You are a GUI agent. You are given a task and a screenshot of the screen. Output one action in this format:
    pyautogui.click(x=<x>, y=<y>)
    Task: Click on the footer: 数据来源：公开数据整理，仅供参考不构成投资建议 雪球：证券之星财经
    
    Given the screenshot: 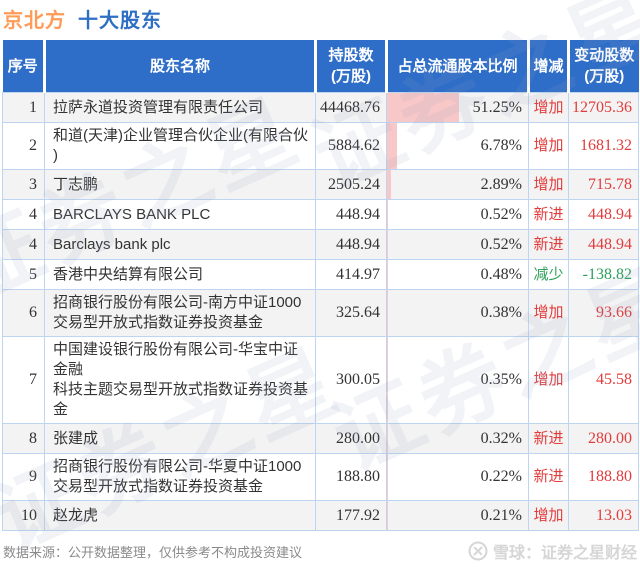 What is the action you would take?
    pyautogui.click(x=320, y=551)
    